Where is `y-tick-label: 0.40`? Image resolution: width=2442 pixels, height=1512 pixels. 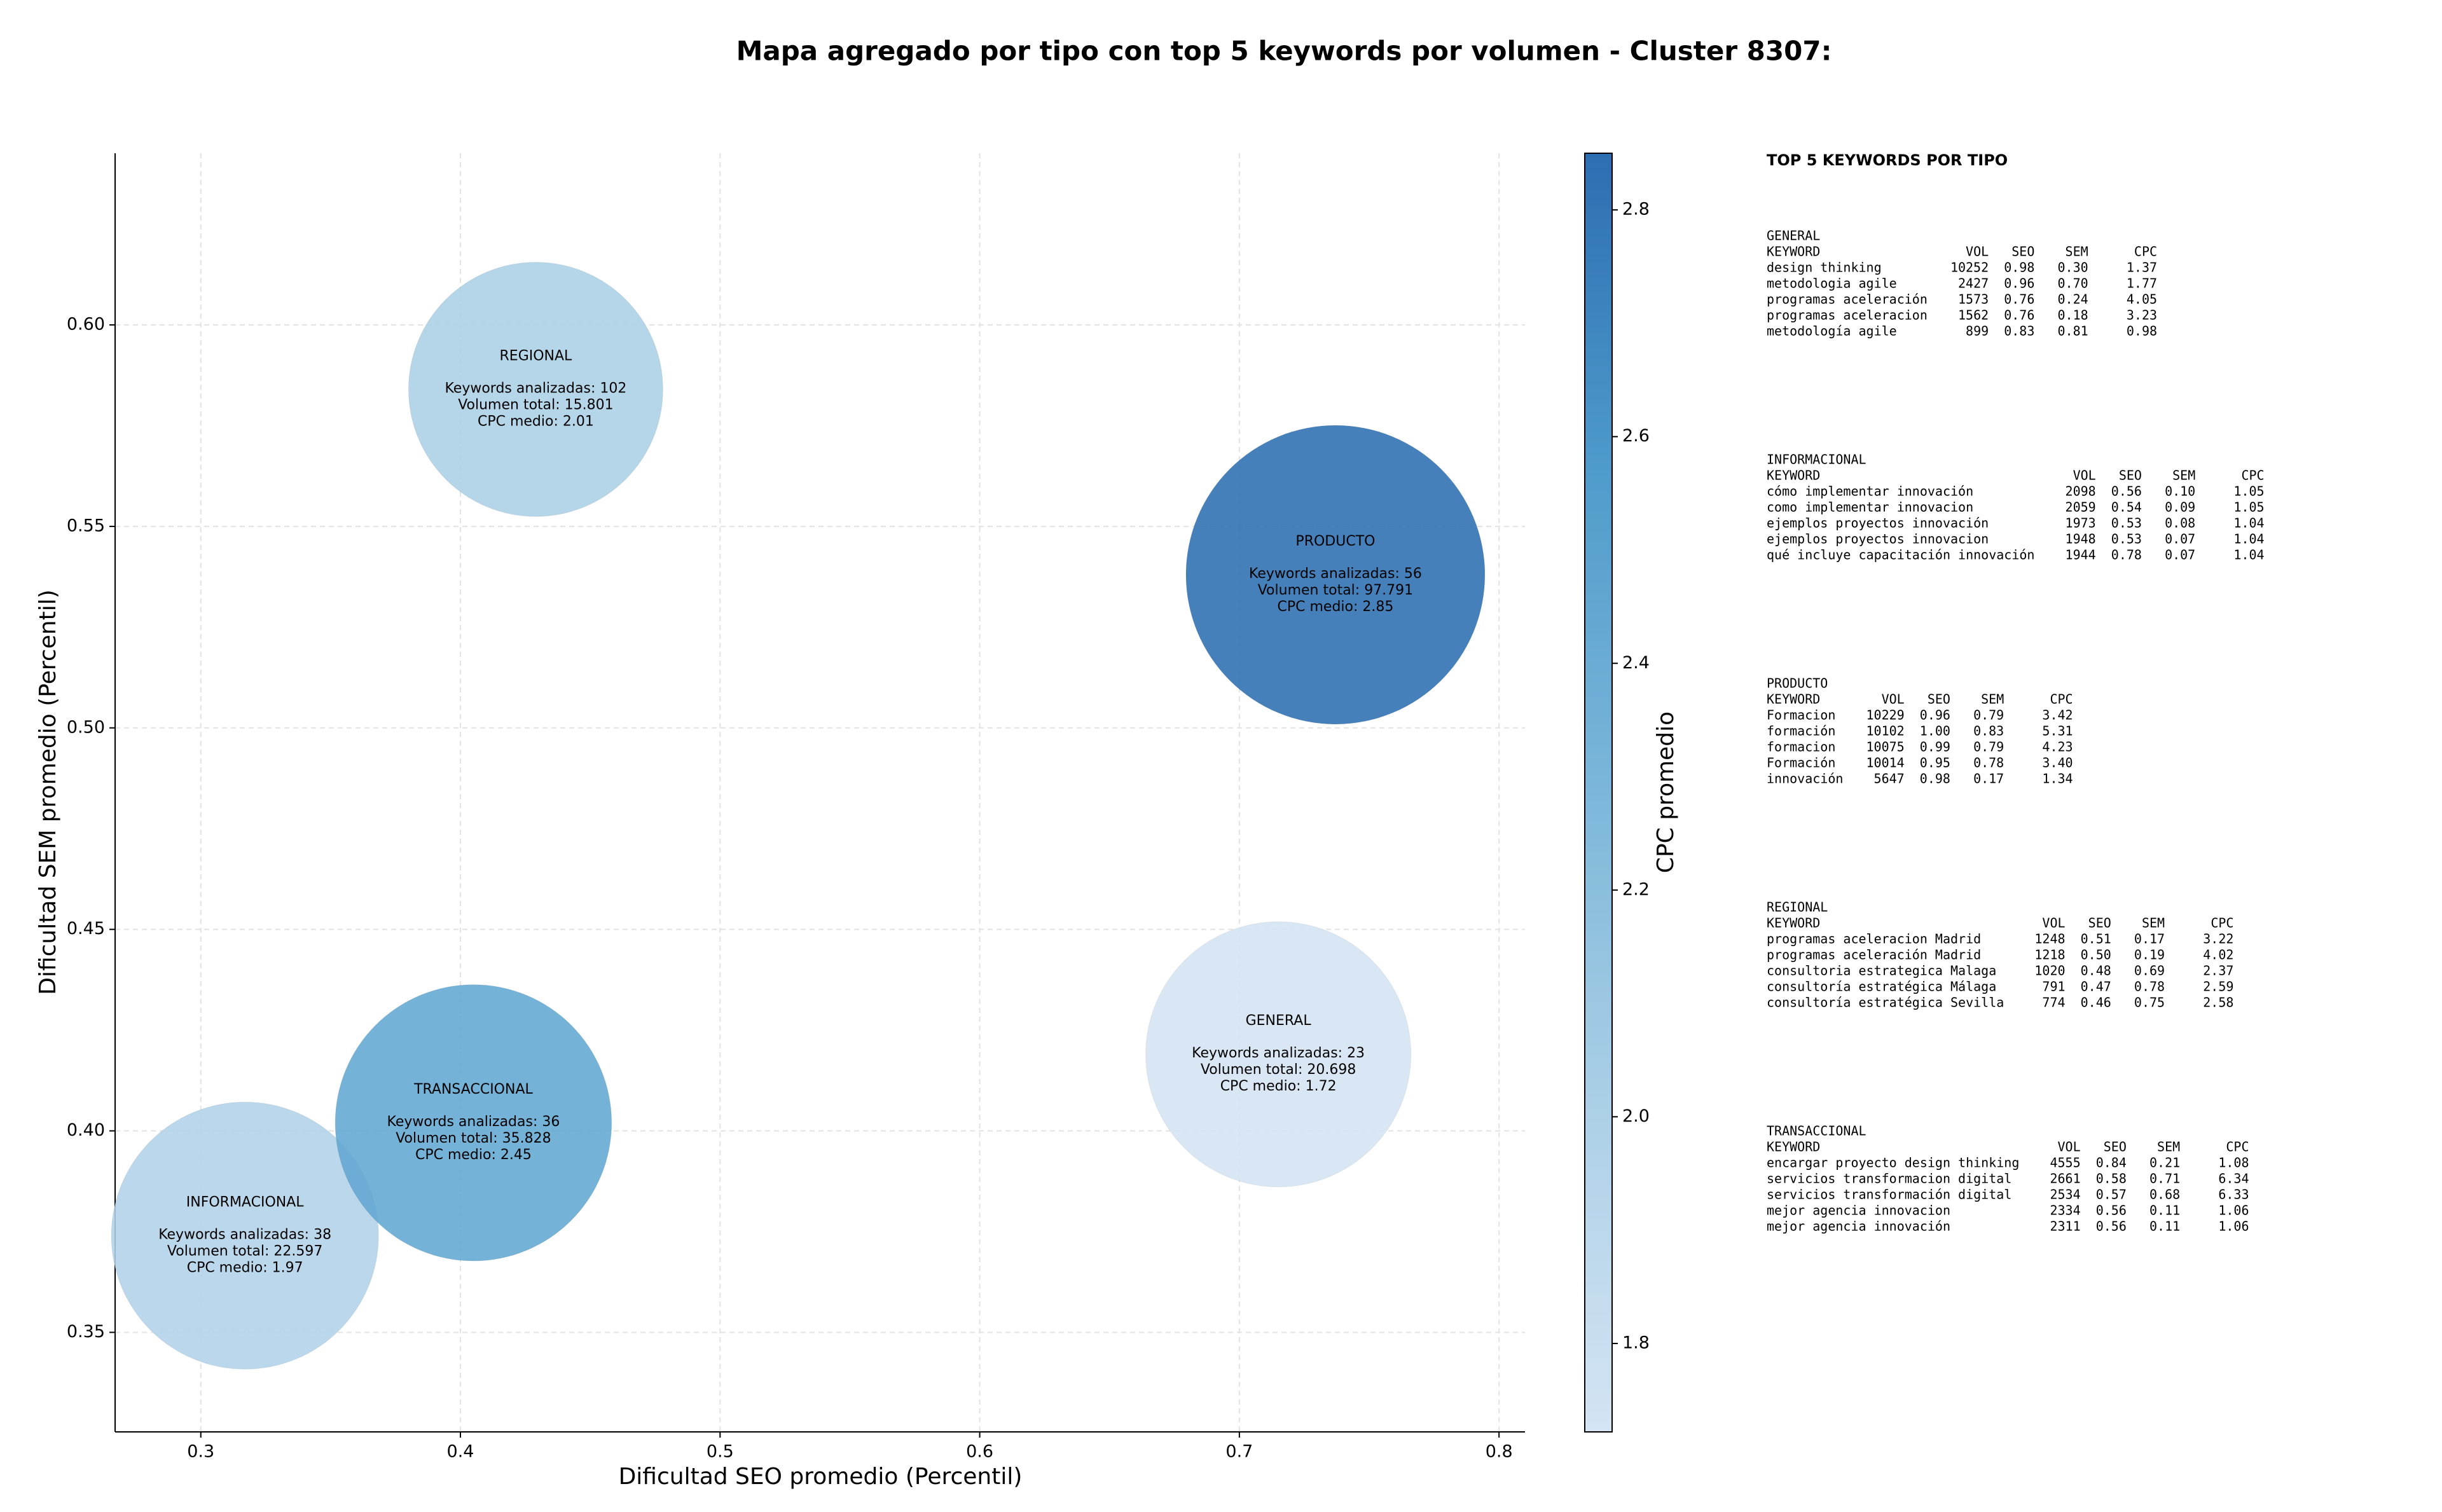 y-tick-label: 0.40 is located at coordinates (86, 1130).